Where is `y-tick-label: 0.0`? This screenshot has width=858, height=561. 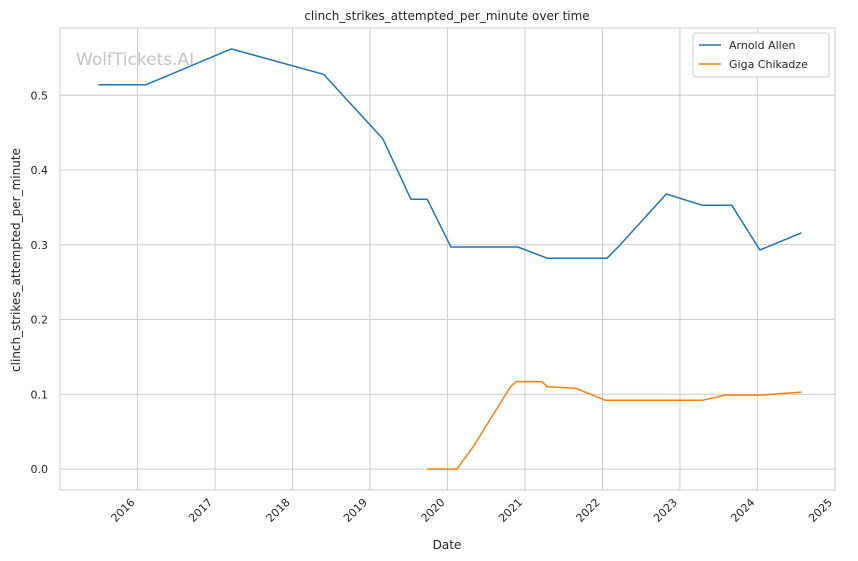
y-tick-label: 0.0 is located at coordinates (40, 469).